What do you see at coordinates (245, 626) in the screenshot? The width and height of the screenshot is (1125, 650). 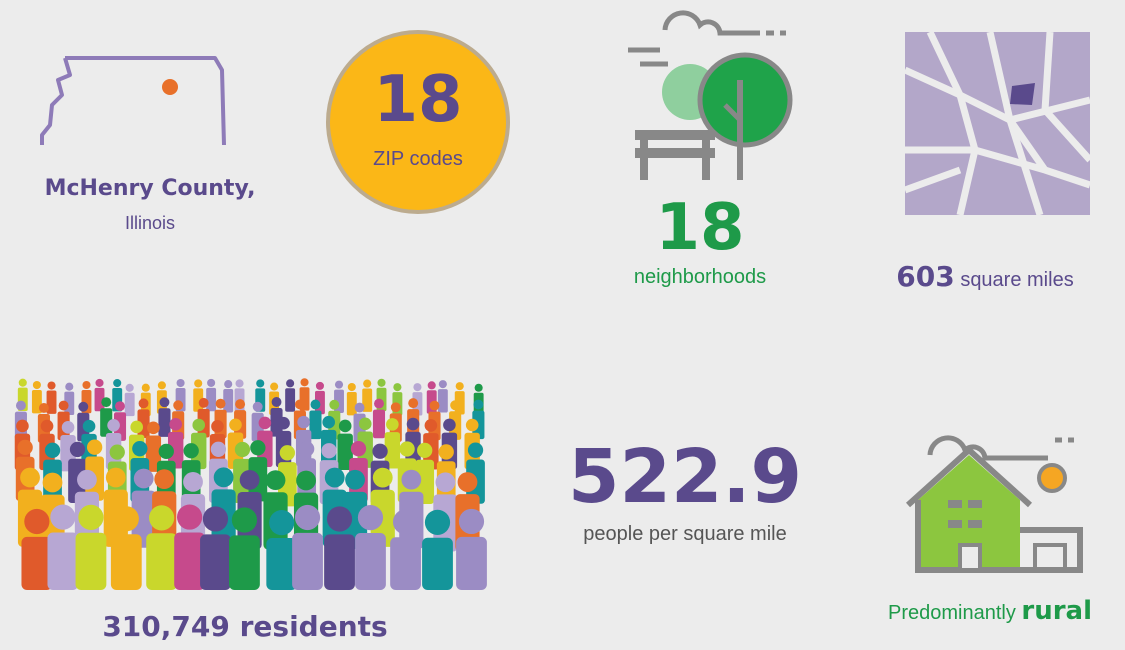 I see `residents: 310,749 residents` at bounding box center [245, 626].